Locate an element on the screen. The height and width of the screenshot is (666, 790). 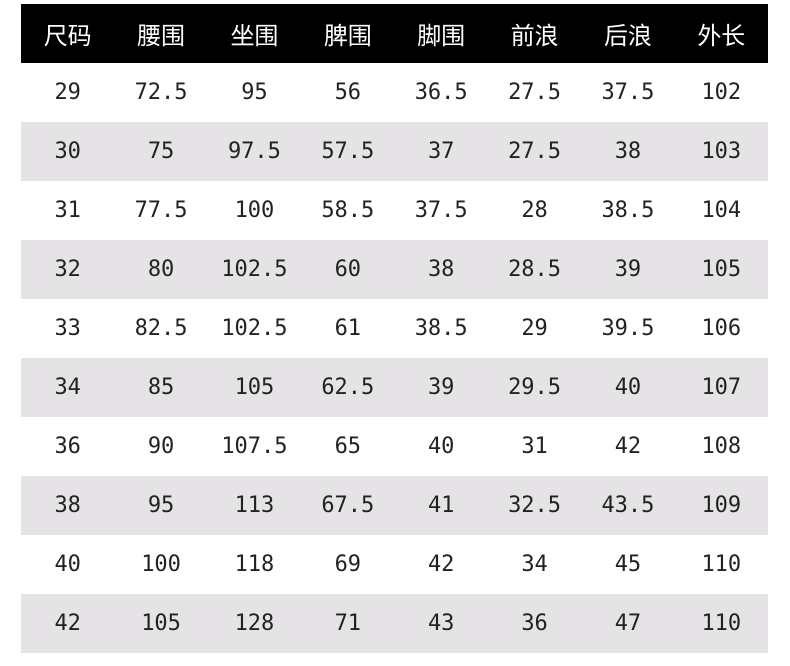
table-cell: 60 is located at coordinates (348, 269).